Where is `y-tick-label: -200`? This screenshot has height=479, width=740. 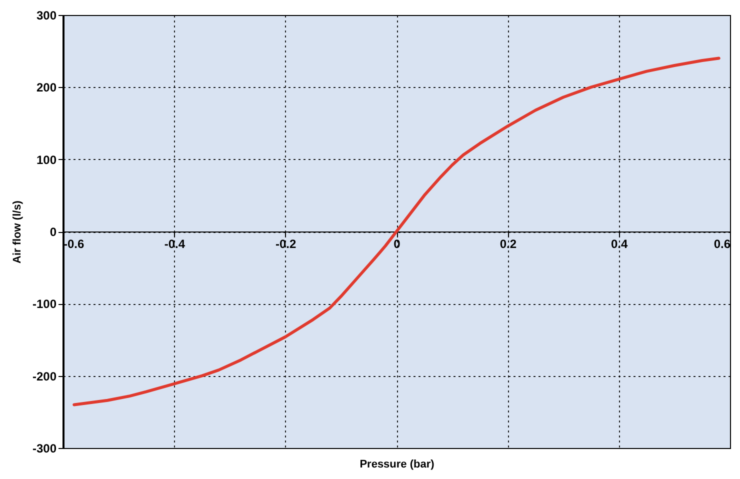 y-tick-label: -200 is located at coordinates (44, 376).